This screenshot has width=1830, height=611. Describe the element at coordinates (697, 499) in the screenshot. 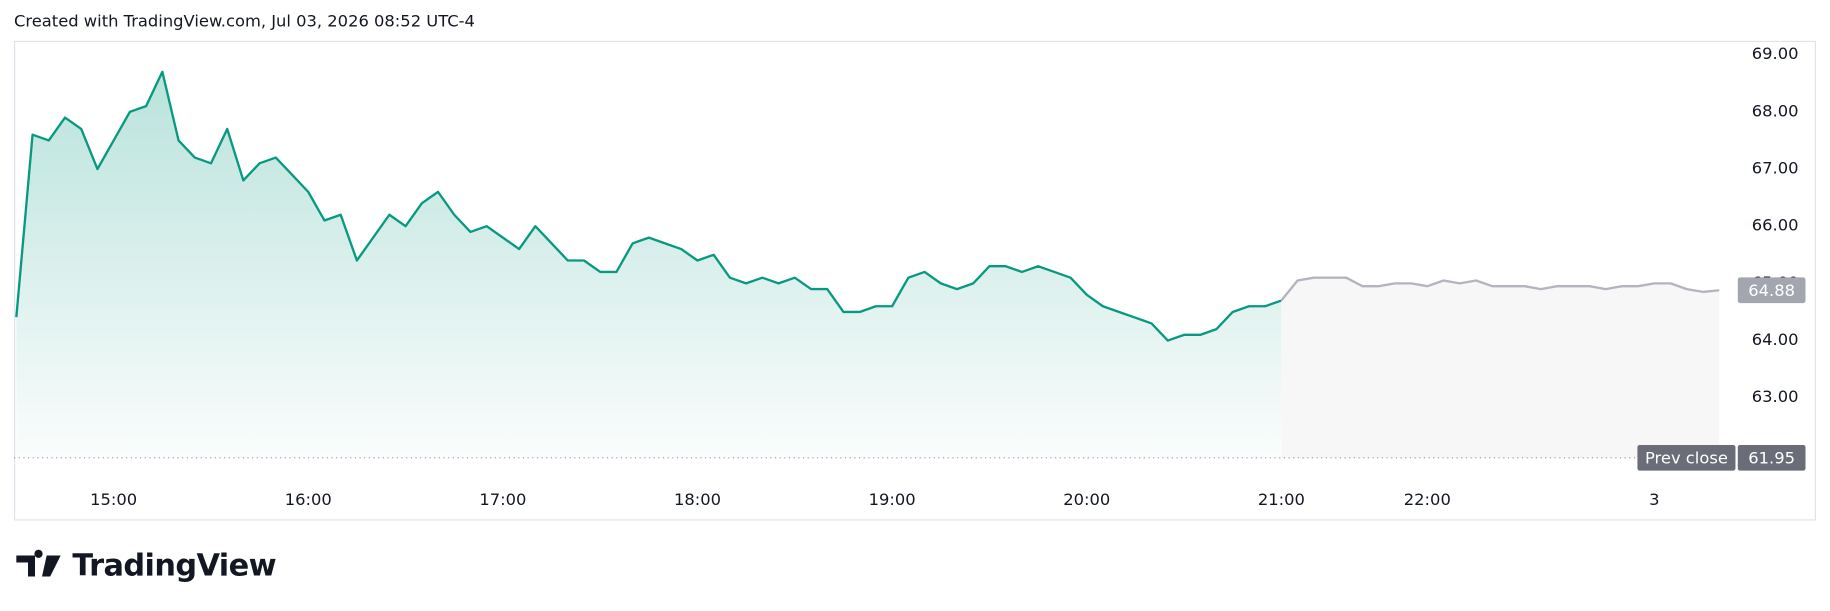

I see `x-tick-label: 18:00` at that location.